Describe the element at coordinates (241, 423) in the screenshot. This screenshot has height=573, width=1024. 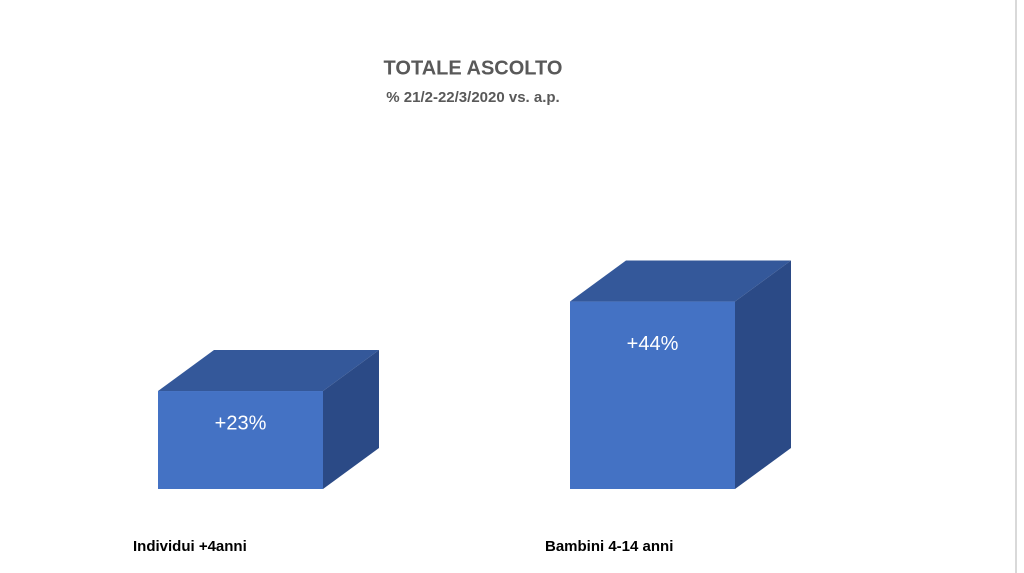
I see `value-label: +23%` at that location.